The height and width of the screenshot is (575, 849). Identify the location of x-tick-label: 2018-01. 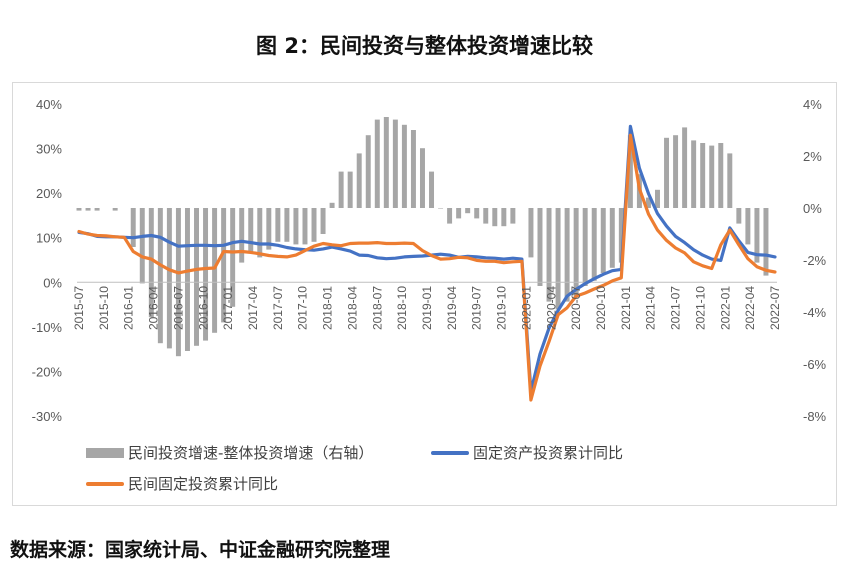
(328, 308).